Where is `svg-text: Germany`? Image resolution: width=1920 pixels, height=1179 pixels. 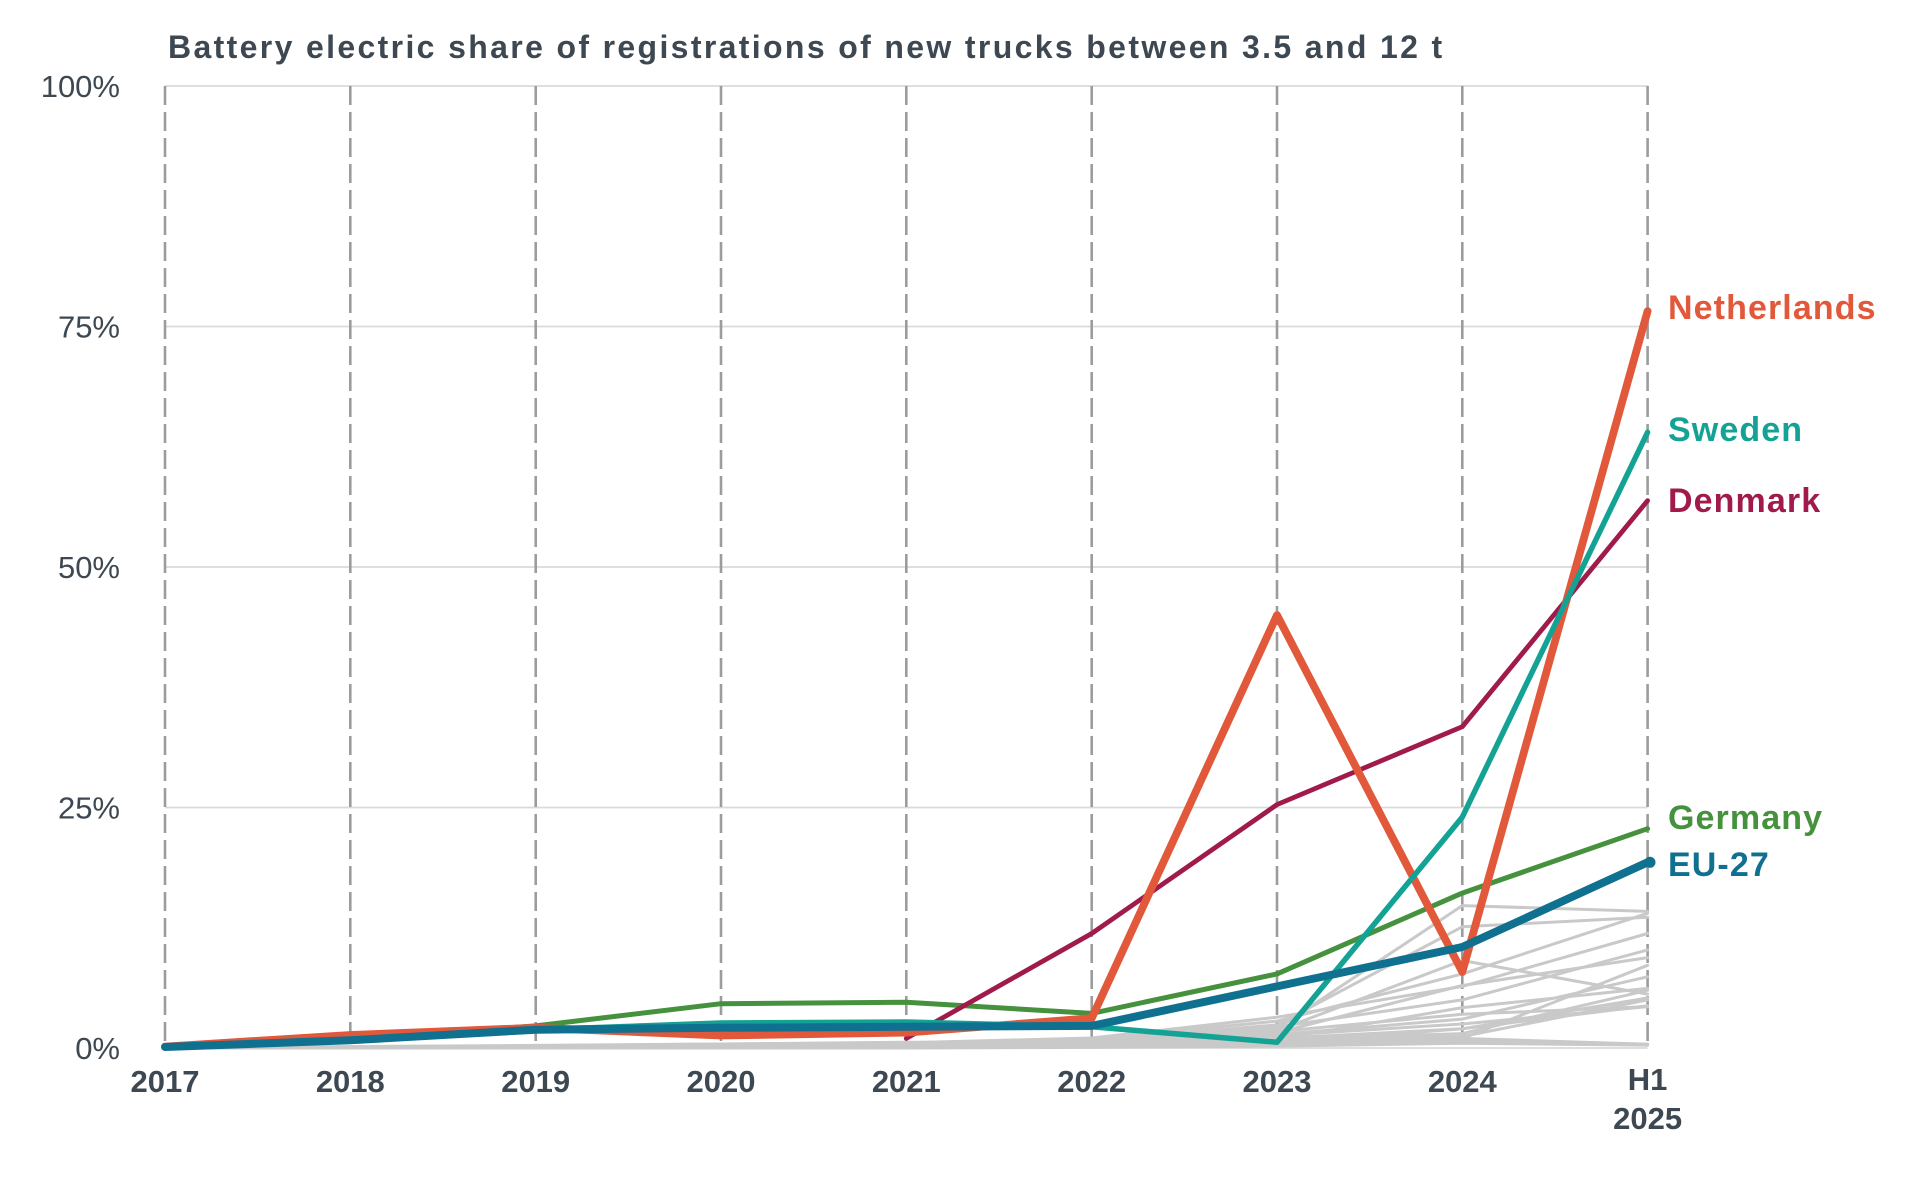
svg-text: Germany is located at coordinates (1745, 818).